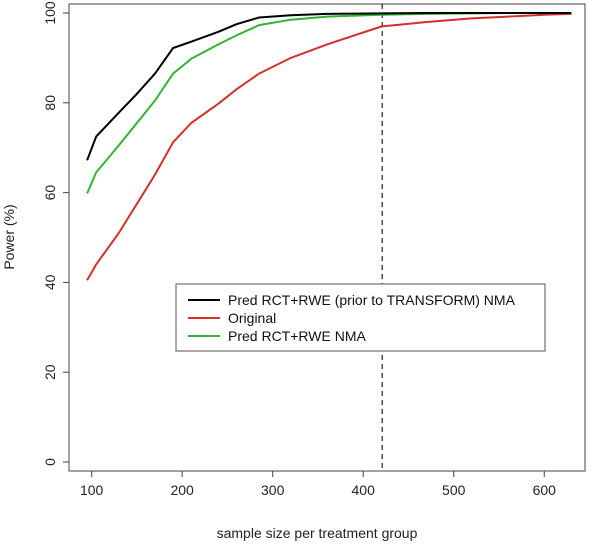 This screenshot has height=545, width=596. I want to click on legend-label-pred-rct-rwe-prior: Pred RCT+RWE (prior to TRANSFORM) NMA, so click(372, 300).